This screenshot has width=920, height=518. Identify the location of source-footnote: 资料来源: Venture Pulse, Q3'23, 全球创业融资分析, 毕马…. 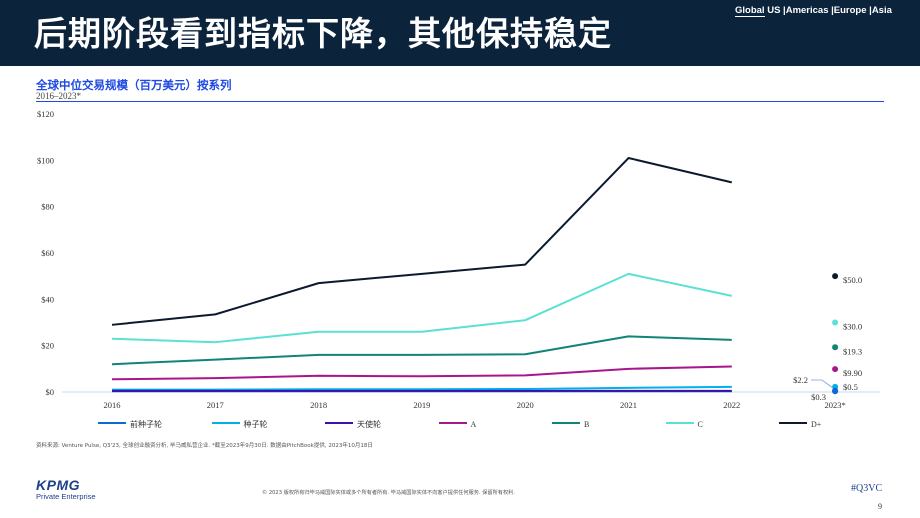
(204, 446).